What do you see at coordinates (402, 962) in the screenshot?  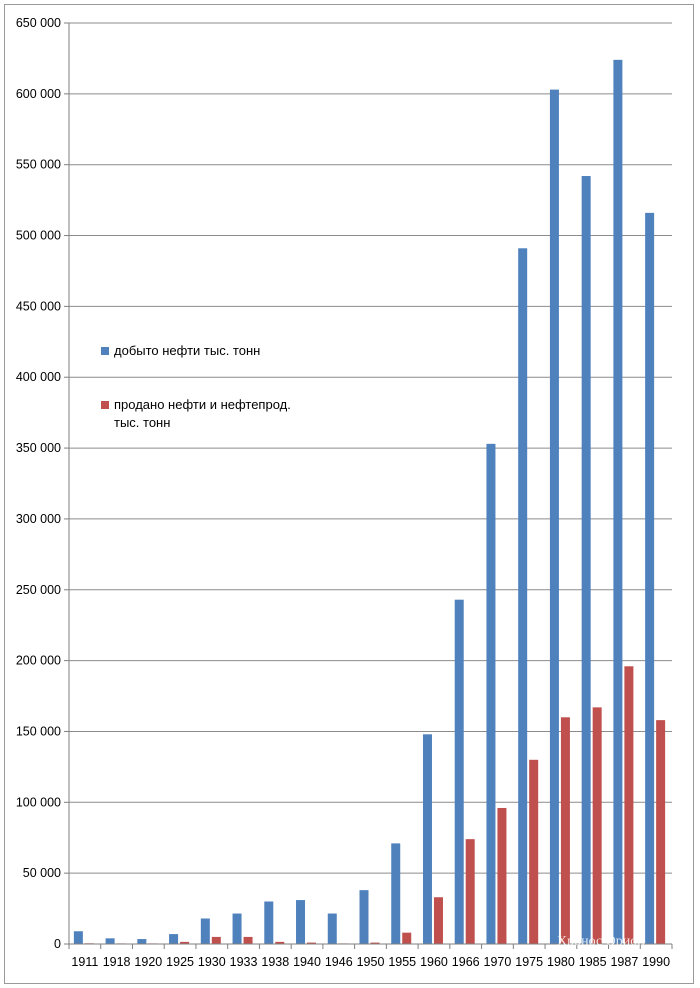 I see `x-tick-label: 1955` at bounding box center [402, 962].